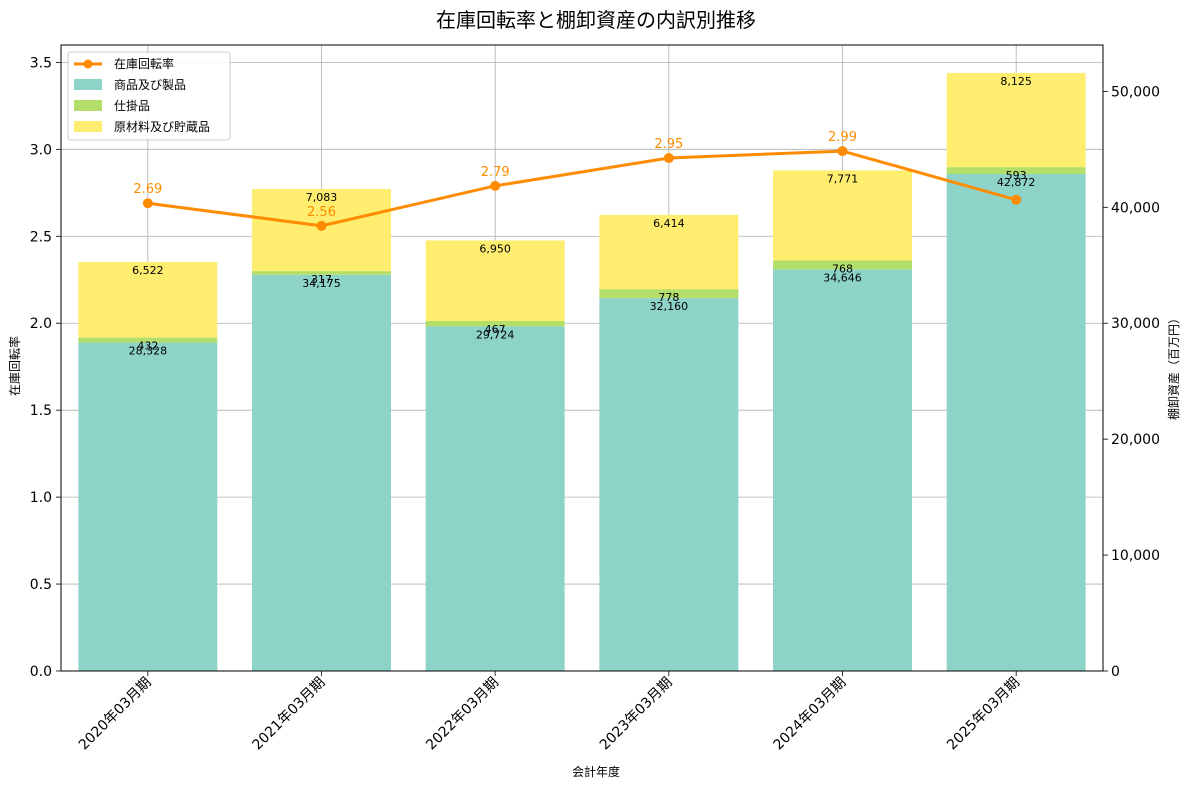 The height and width of the screenshot is (789, 1189). Describe the element at coordinates (150, 84) in the screenshot. I see `legend-label: 商品及び製品` at that location.